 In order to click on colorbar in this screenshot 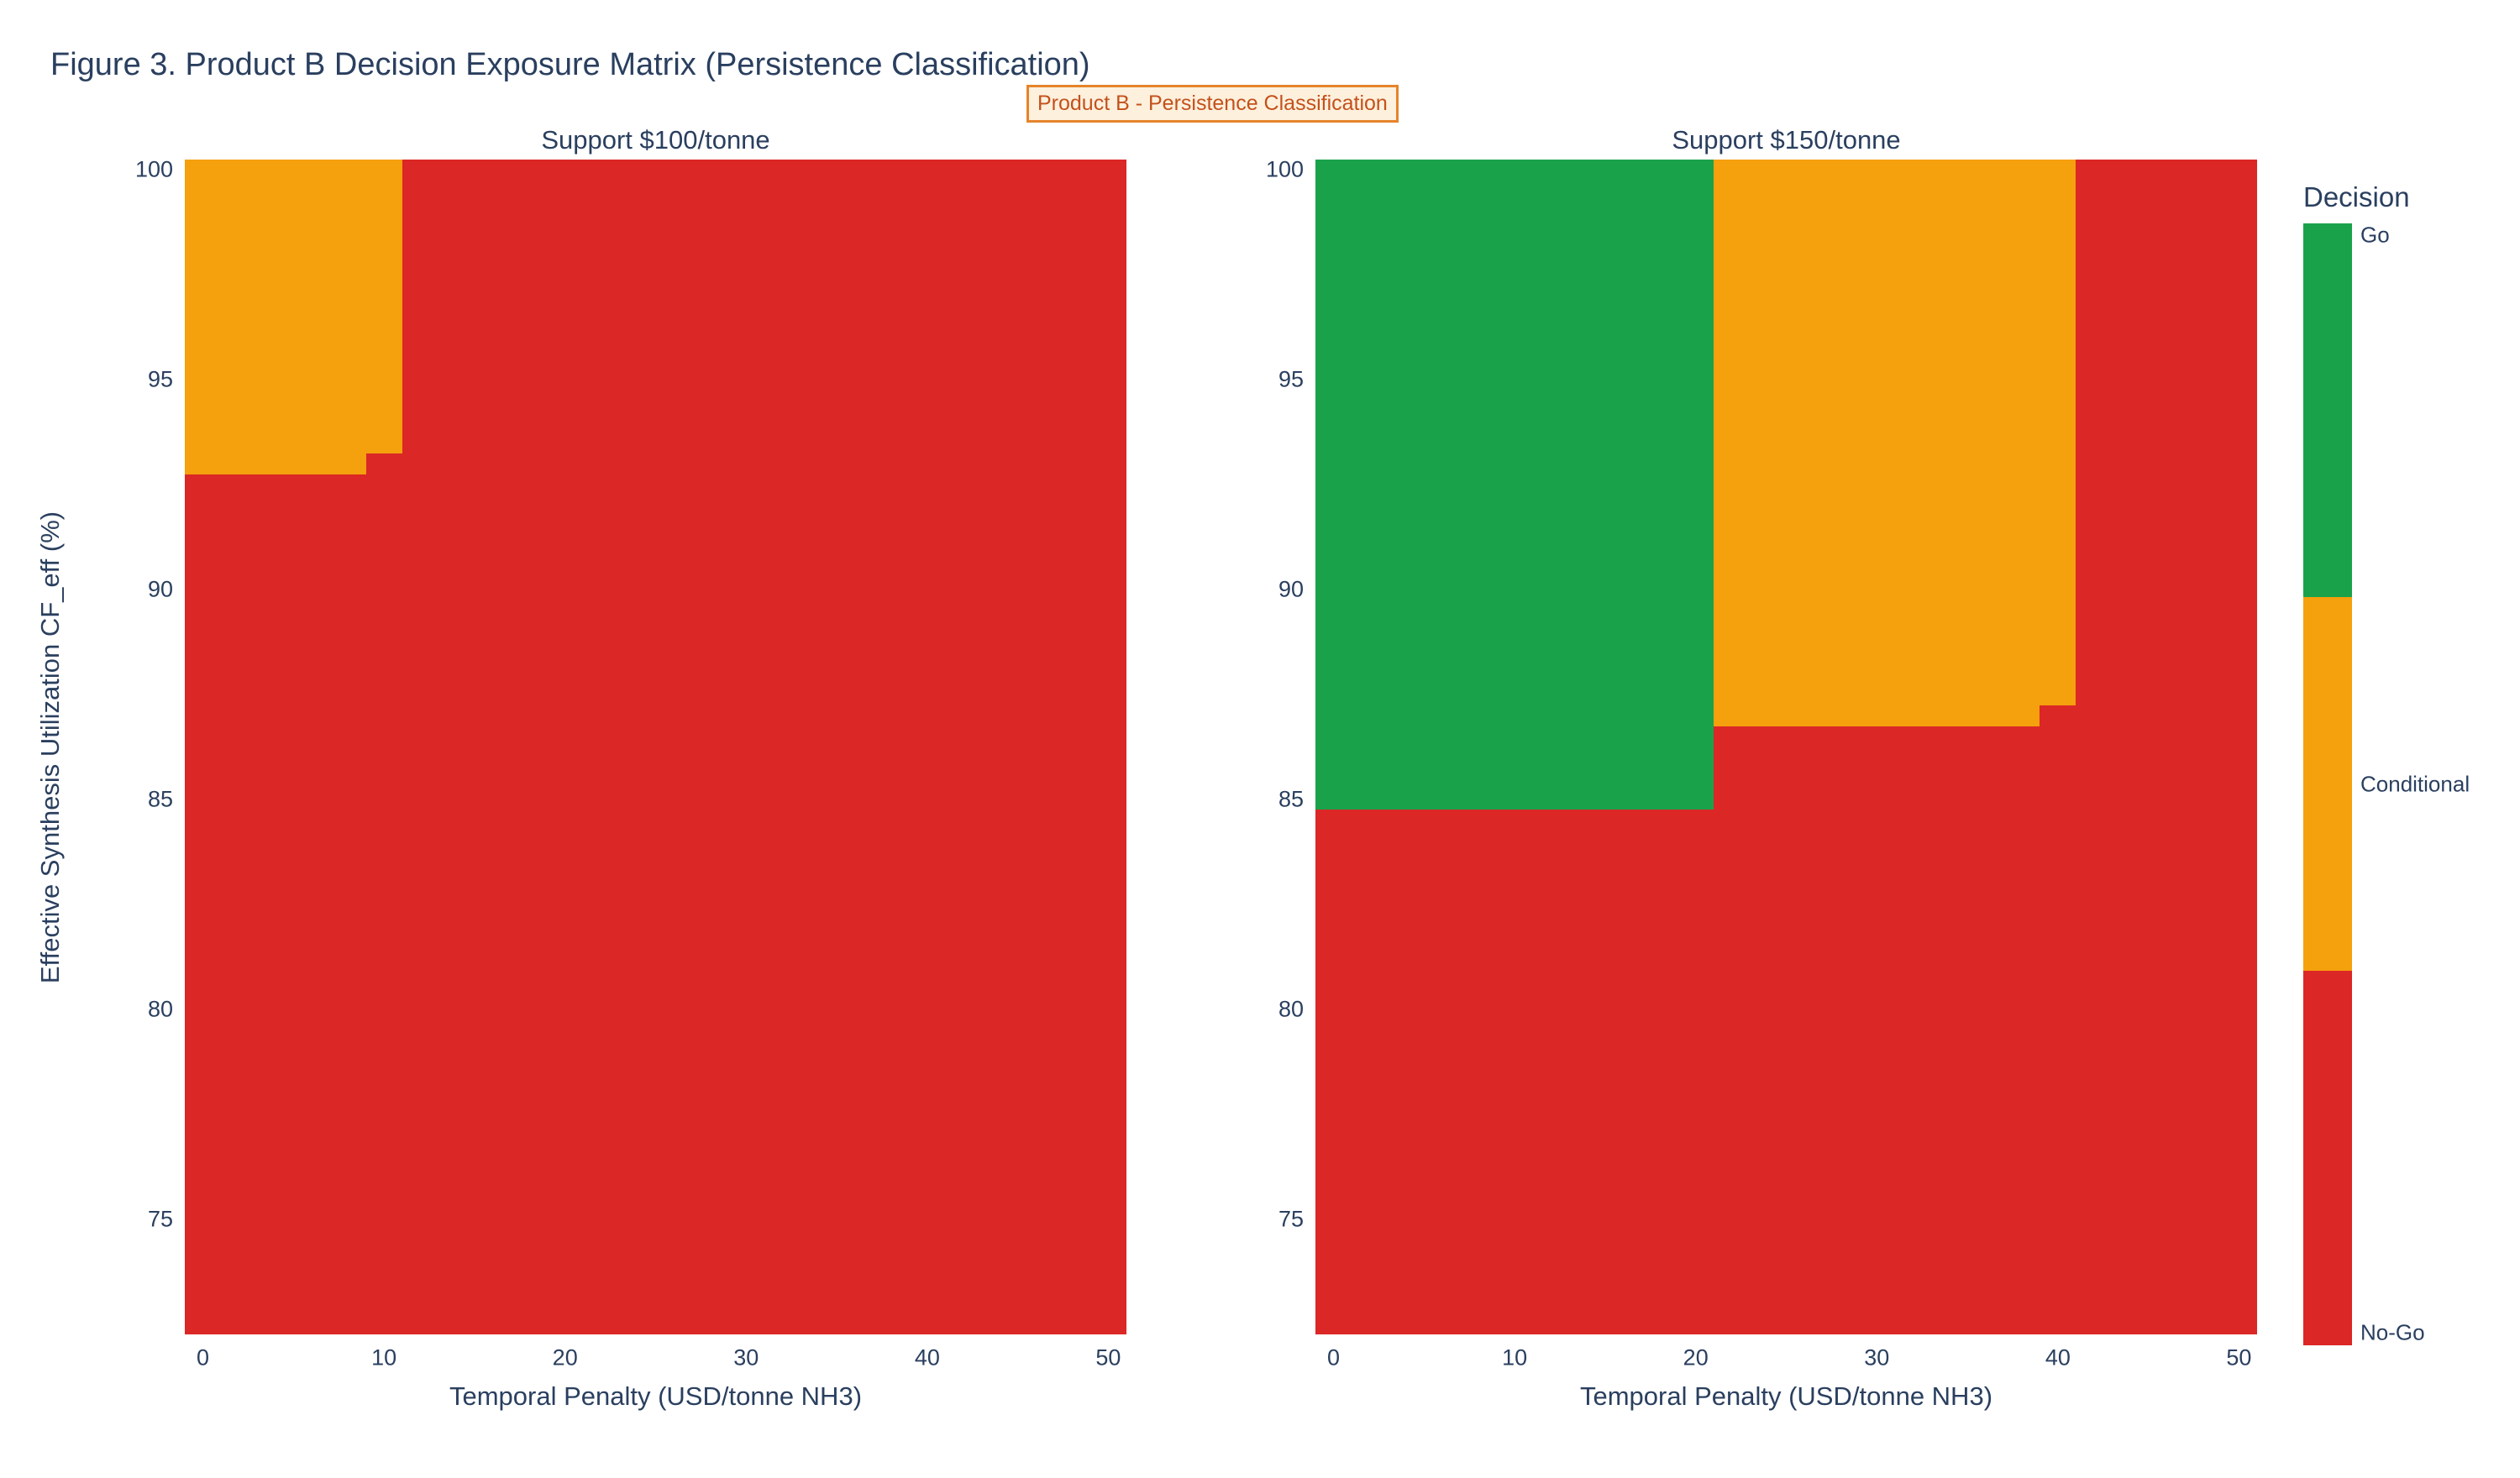, I will do `click(2327, 784)`.